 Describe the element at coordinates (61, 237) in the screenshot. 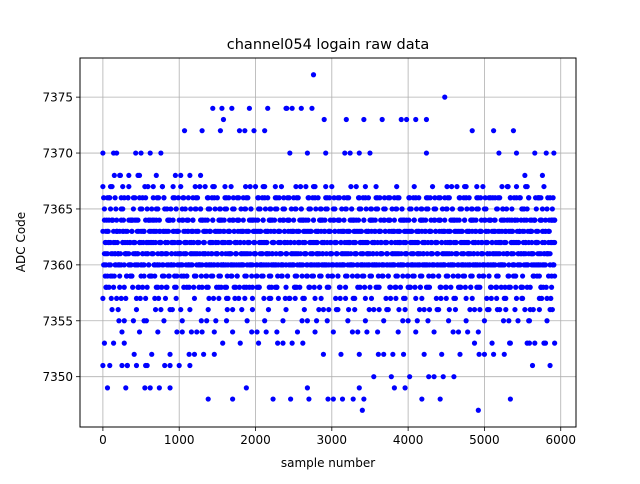

I see `y-axis-ticks: 7350 7355 7360 7365 7370 7375` at that location.